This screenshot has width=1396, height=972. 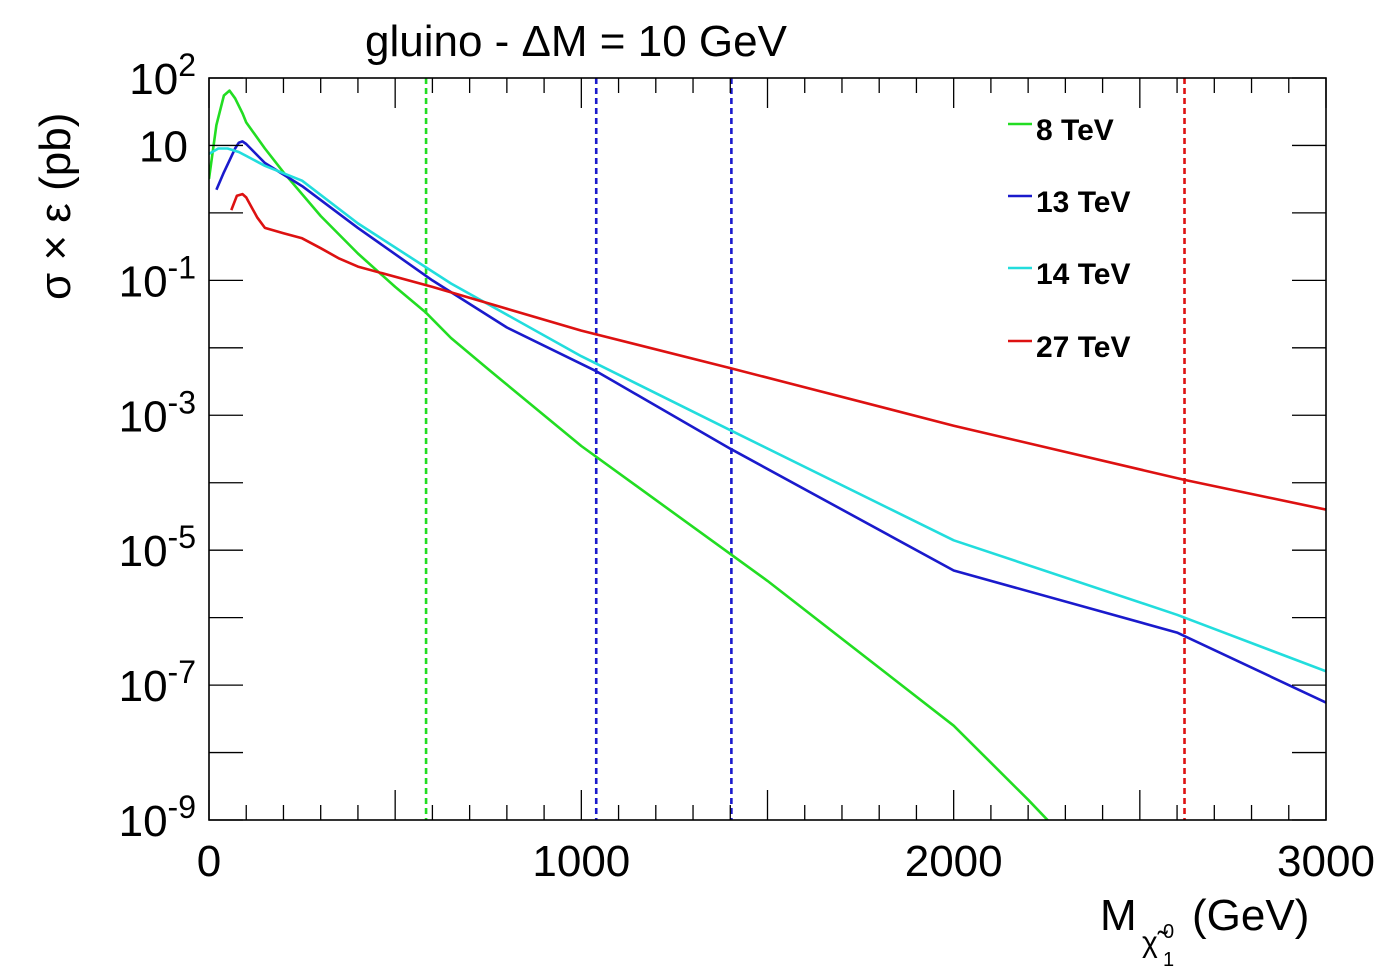 I want to click on y-tick-label: 10⁻⁹, so click(x=157, y=817).